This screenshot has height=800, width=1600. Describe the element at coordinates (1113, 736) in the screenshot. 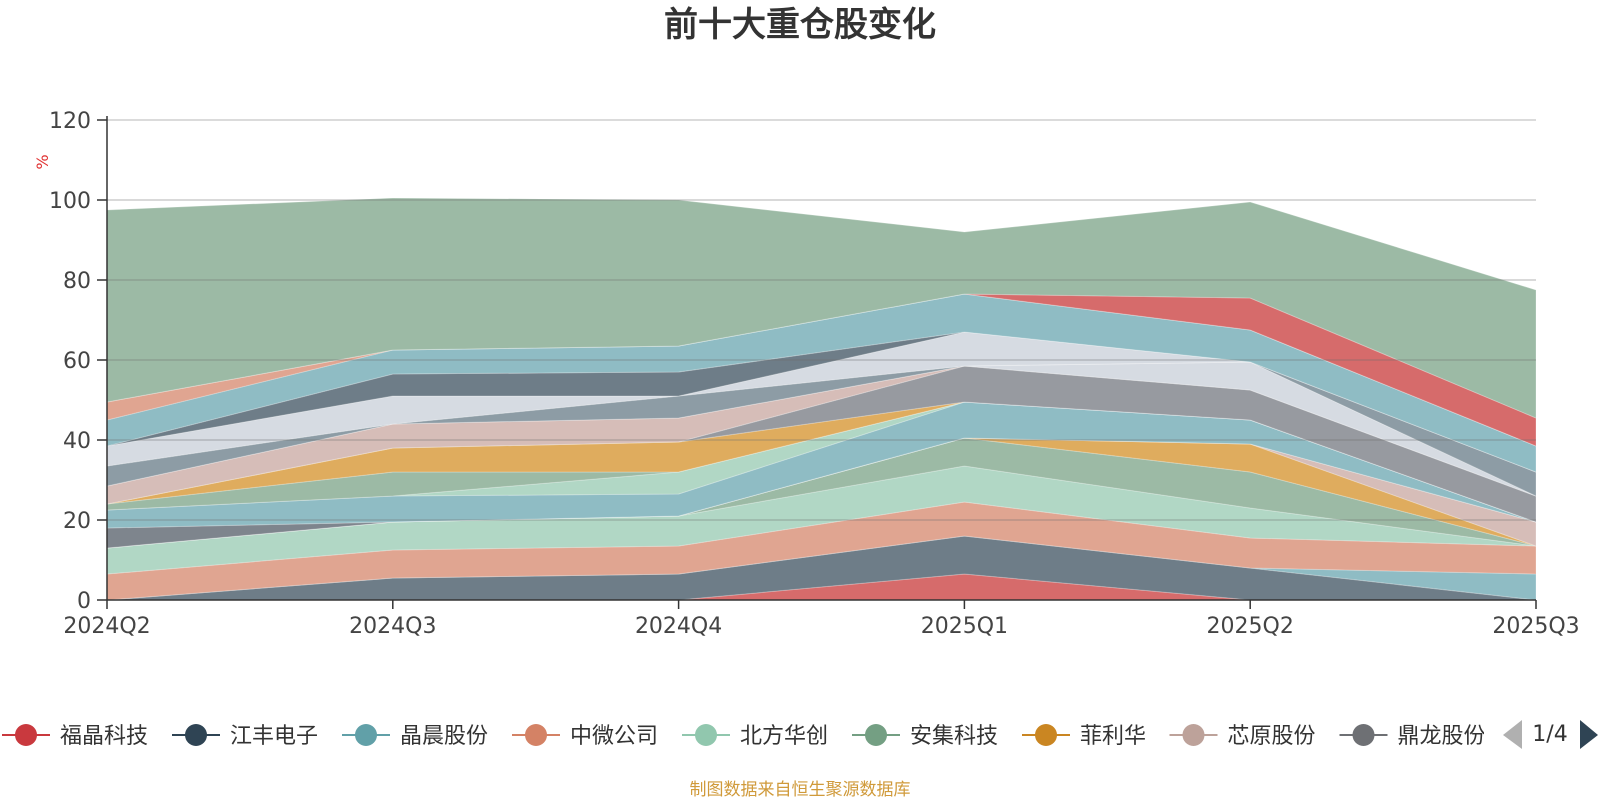

I see `legend-label: 菲利华` at that location.